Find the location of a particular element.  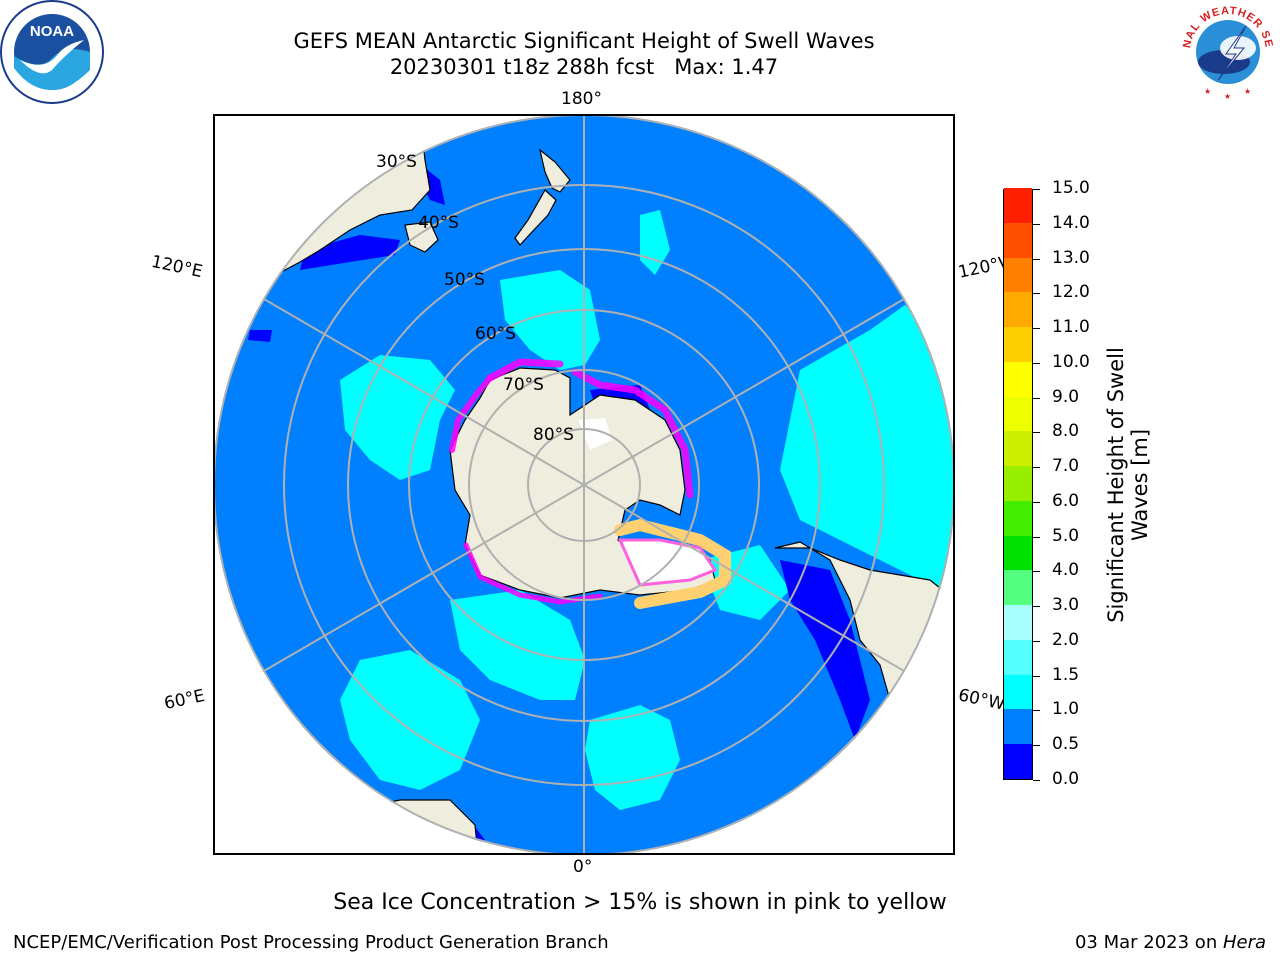

footer-date: 03 Mar 2023 on Hera is located at coordinates (1170, 942).